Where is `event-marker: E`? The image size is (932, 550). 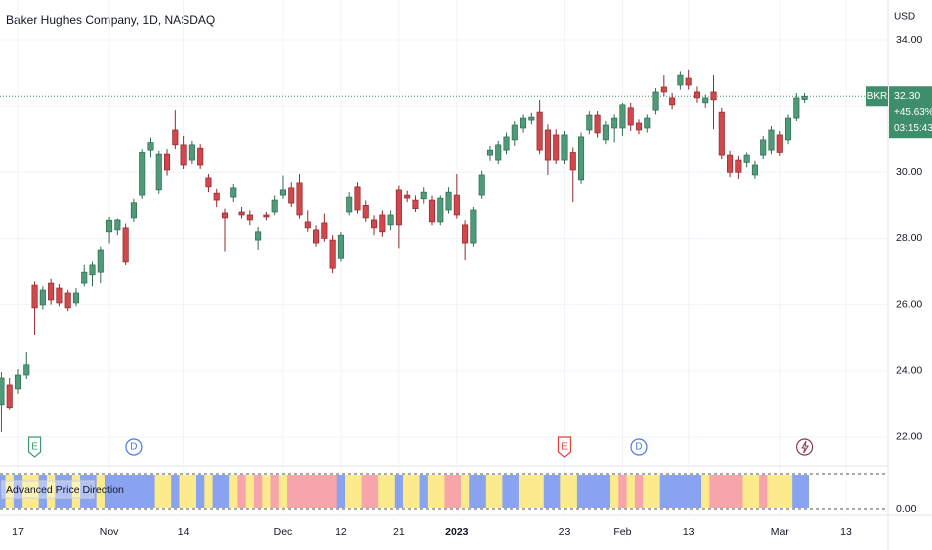 event-marker: E is located at coordinates (564, 447).